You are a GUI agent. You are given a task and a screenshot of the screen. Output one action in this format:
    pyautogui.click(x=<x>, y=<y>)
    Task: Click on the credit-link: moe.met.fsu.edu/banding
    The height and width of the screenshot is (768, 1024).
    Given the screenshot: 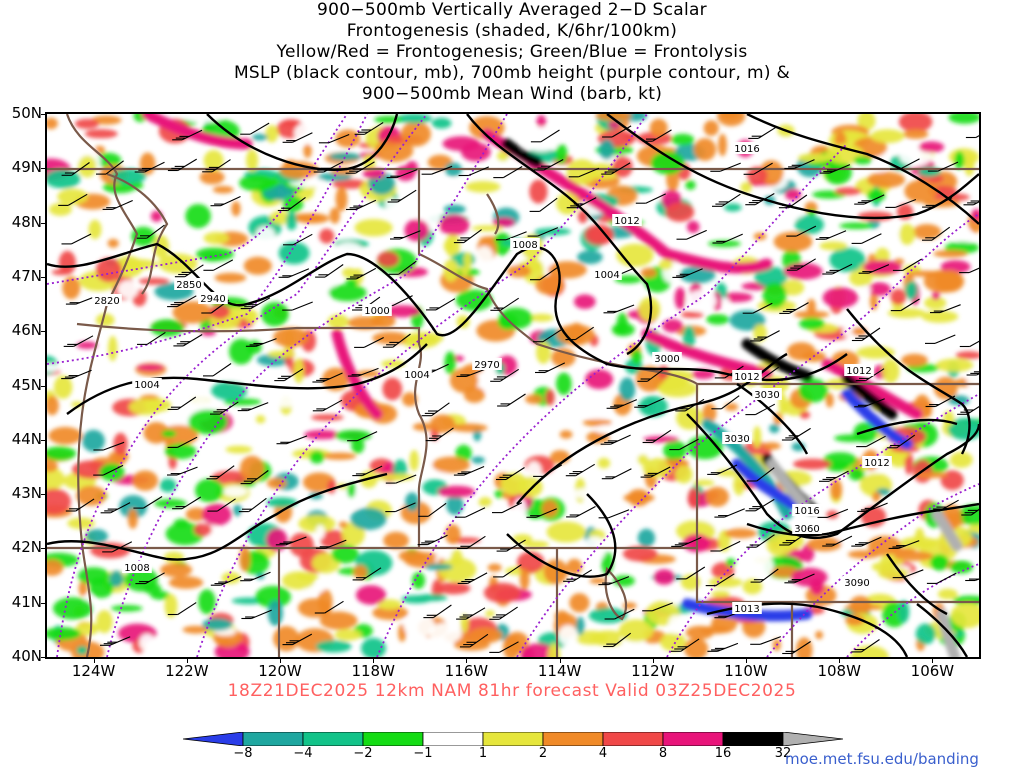 What is the action you would take?
    pyautogui.click(x=882, y=759)
    